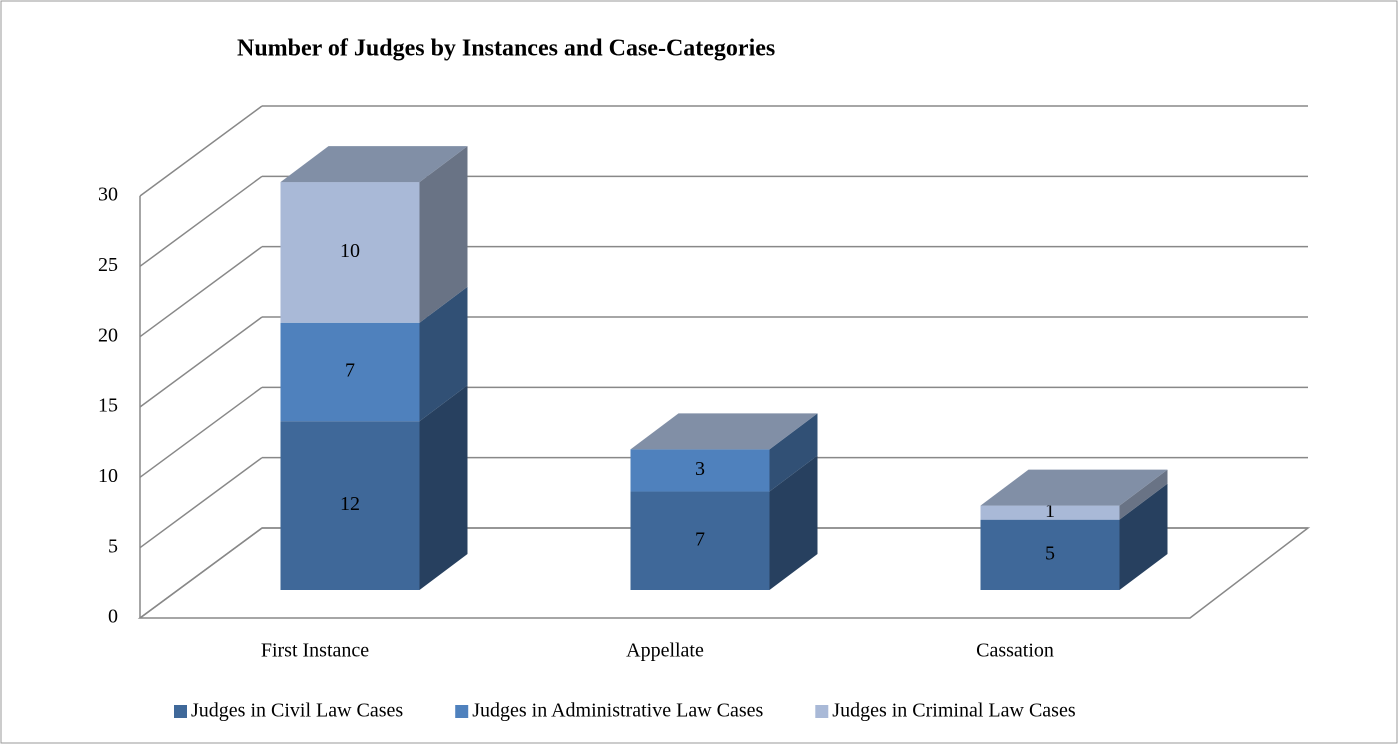  What do you see at coordinates (108, 265) in the screenshot?
I see `y-tick-label: 25` at bounding box center [108, 265].